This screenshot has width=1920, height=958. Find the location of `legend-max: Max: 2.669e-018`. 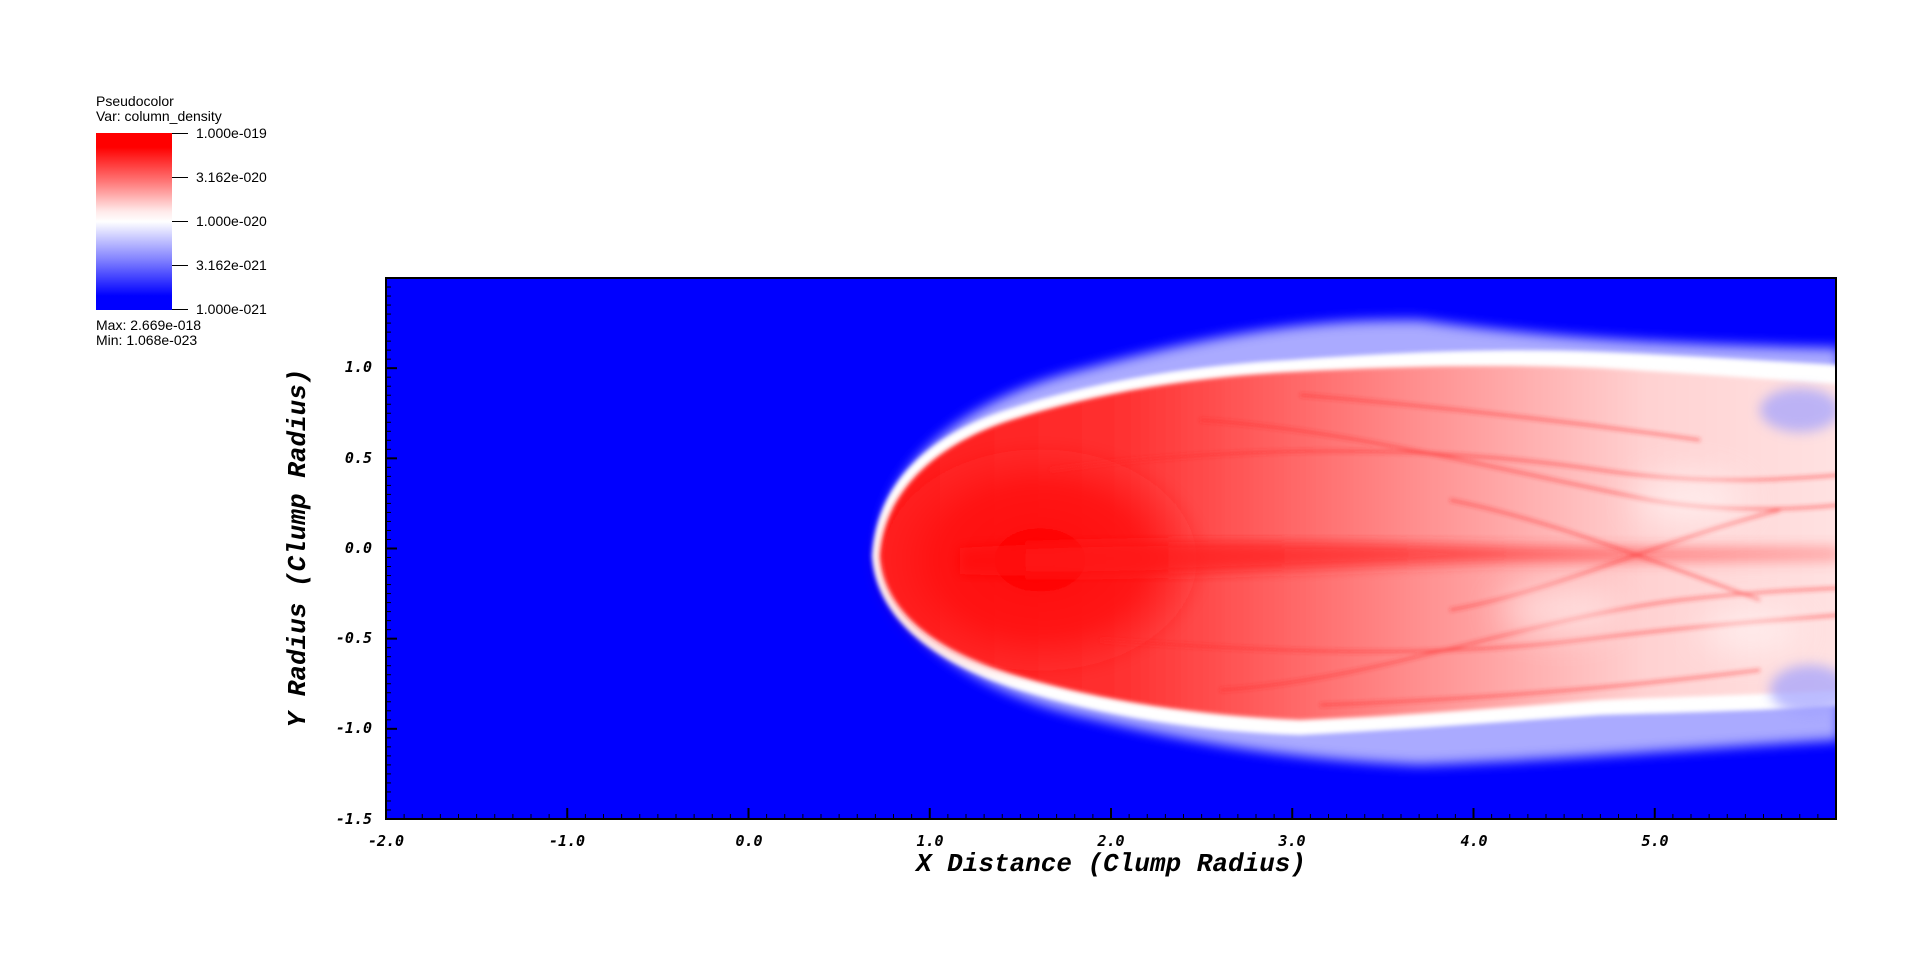

legend-max: Max: 2.669e-018 is located at coordinates (149, 325).